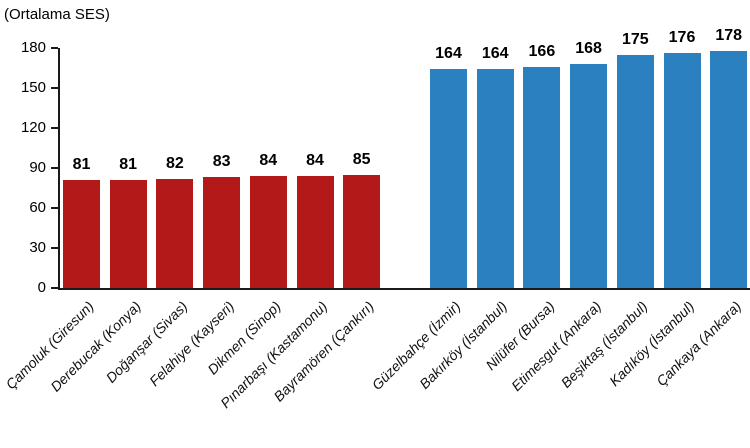 The image size is (750, 448). Describe the element at coordinates (463, 345) in the screenshot. I see `x-axis-label-text: Bakırköy (İstanbul)` at that location.